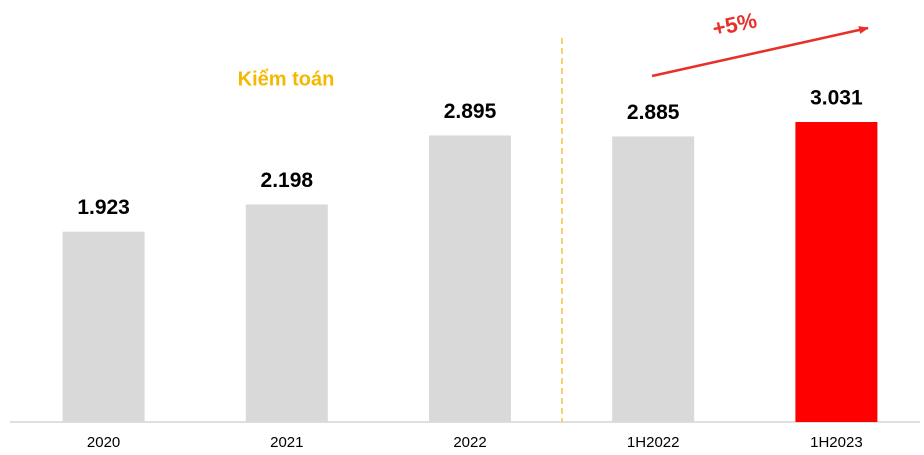 This screenshot has width=924, height=455. What do you see at coordinates (653, 112) in the screenshot?
I see `value-label: 2.885` at bounding box center [653, 112].